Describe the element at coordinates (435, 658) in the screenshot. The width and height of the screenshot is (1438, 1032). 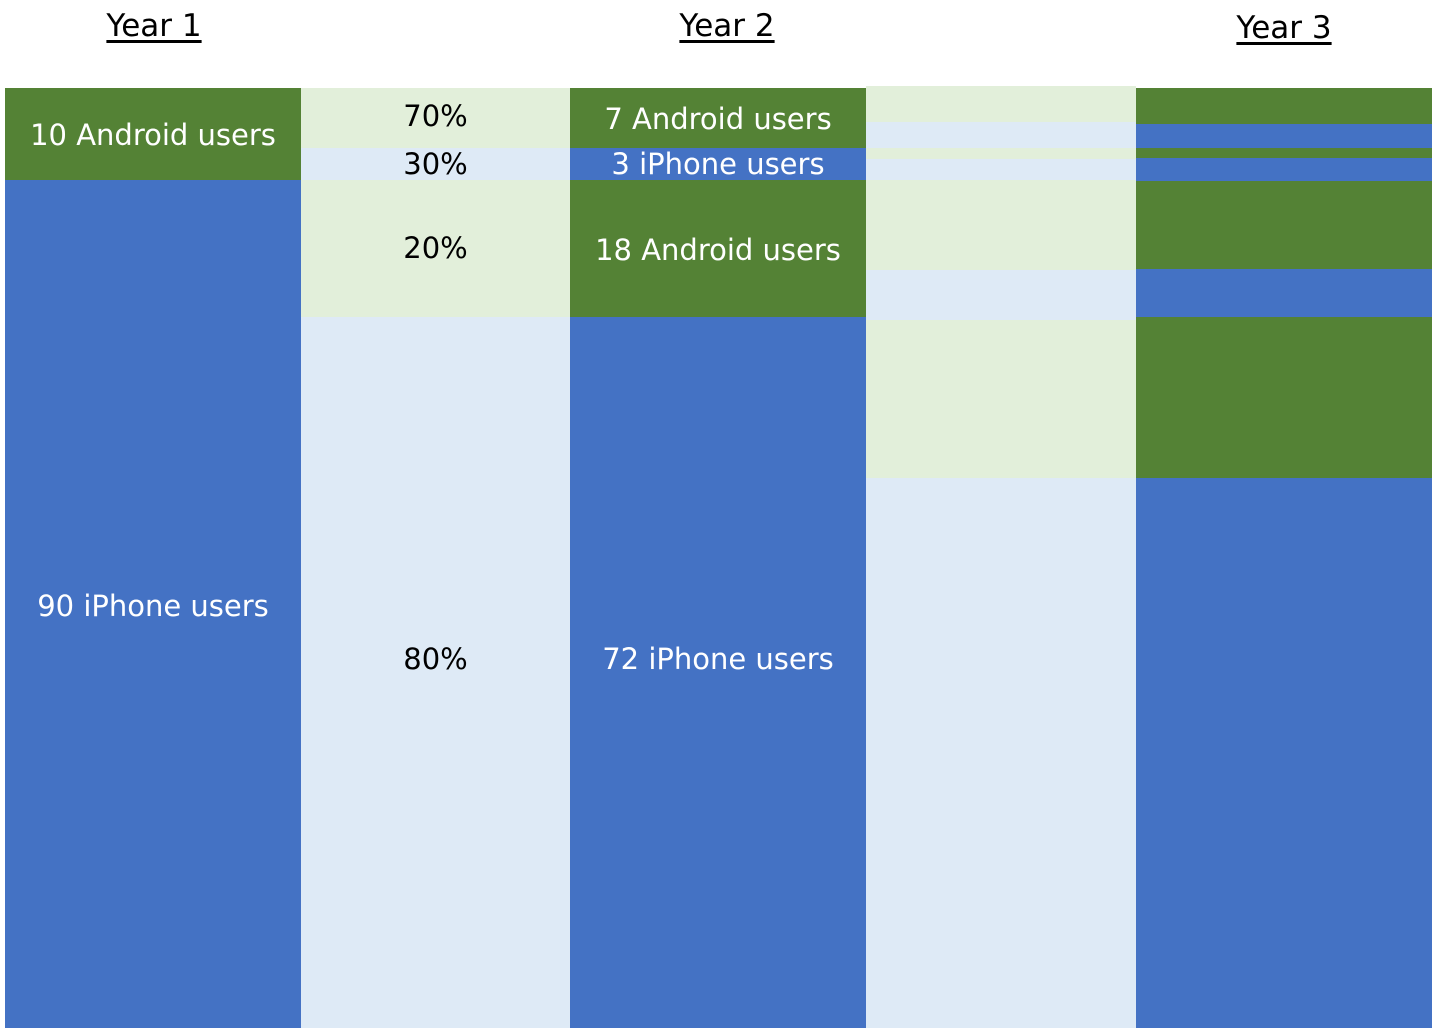
I see `flow1-iphone-stay-label: 80%` at that location.